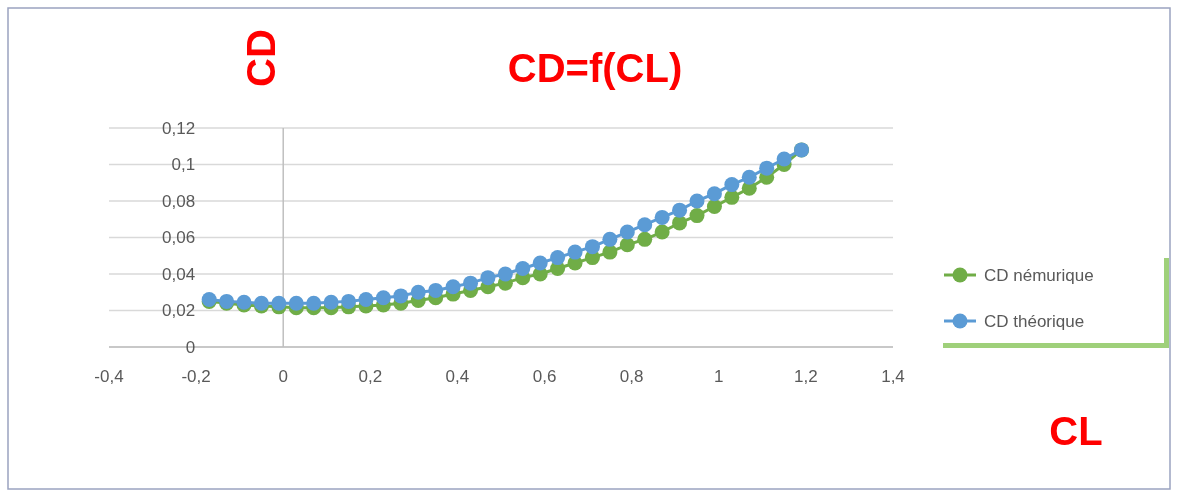  Describe the element at coordinates (109, 376) in the screenshot. I see `x-tick-label: -0,4` at that location.